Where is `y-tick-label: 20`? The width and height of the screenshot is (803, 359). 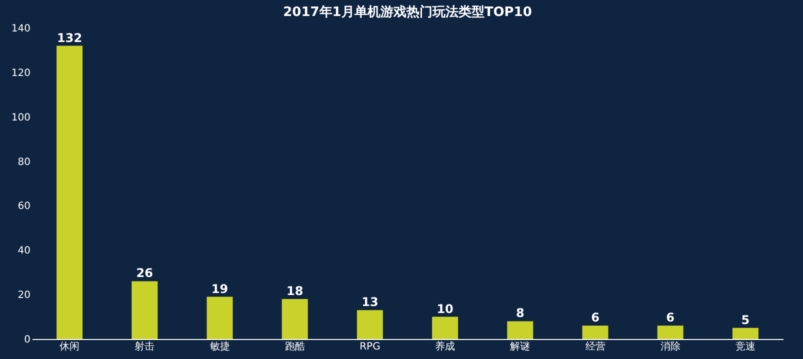 y-tick-label: 20 is located at coordinates (24, 296).